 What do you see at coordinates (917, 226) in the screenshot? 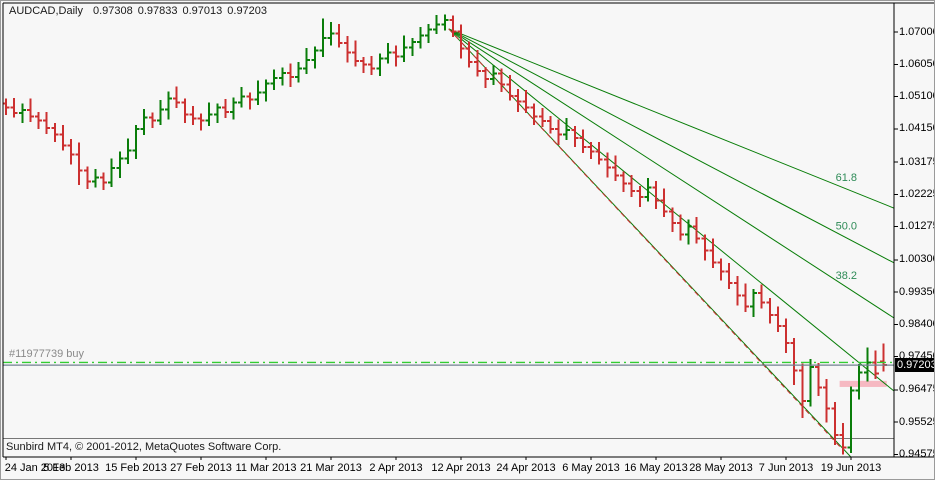
I see `price-tick-label: 1.01275` at bounding box center [917, 226].